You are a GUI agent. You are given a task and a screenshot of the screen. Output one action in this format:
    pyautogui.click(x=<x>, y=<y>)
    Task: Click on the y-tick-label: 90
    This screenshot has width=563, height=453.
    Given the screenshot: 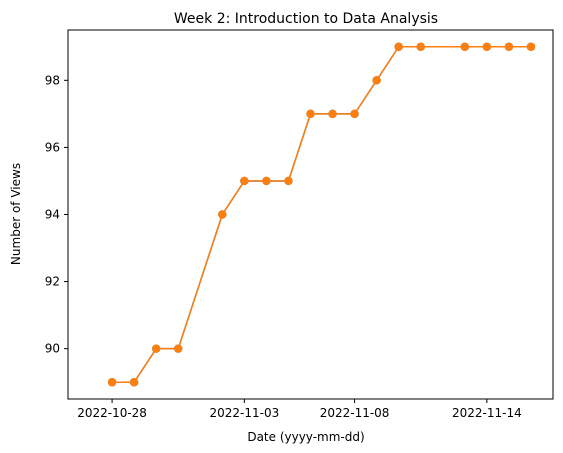 What is the action you would take?
    pyautogui.click(x=52, y=349)
    